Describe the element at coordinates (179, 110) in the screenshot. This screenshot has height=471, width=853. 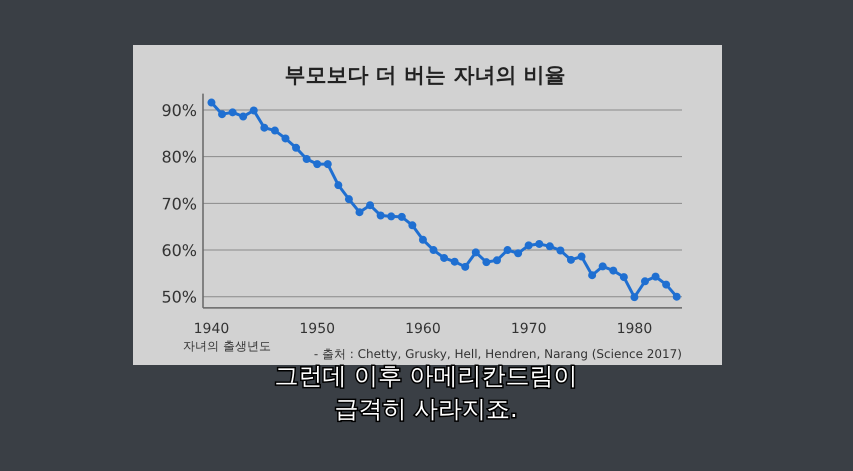
I see `y-tick-label: 90%` at that location.